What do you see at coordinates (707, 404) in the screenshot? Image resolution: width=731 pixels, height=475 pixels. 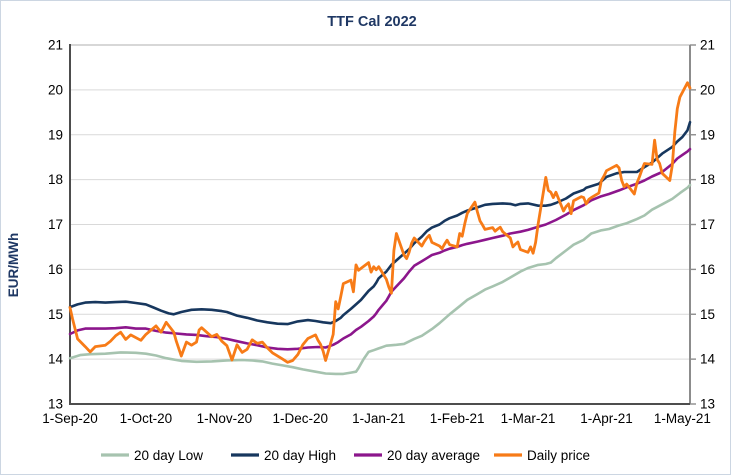 I see `y-tick-label-right: 13` at bounding box center [707, 404].